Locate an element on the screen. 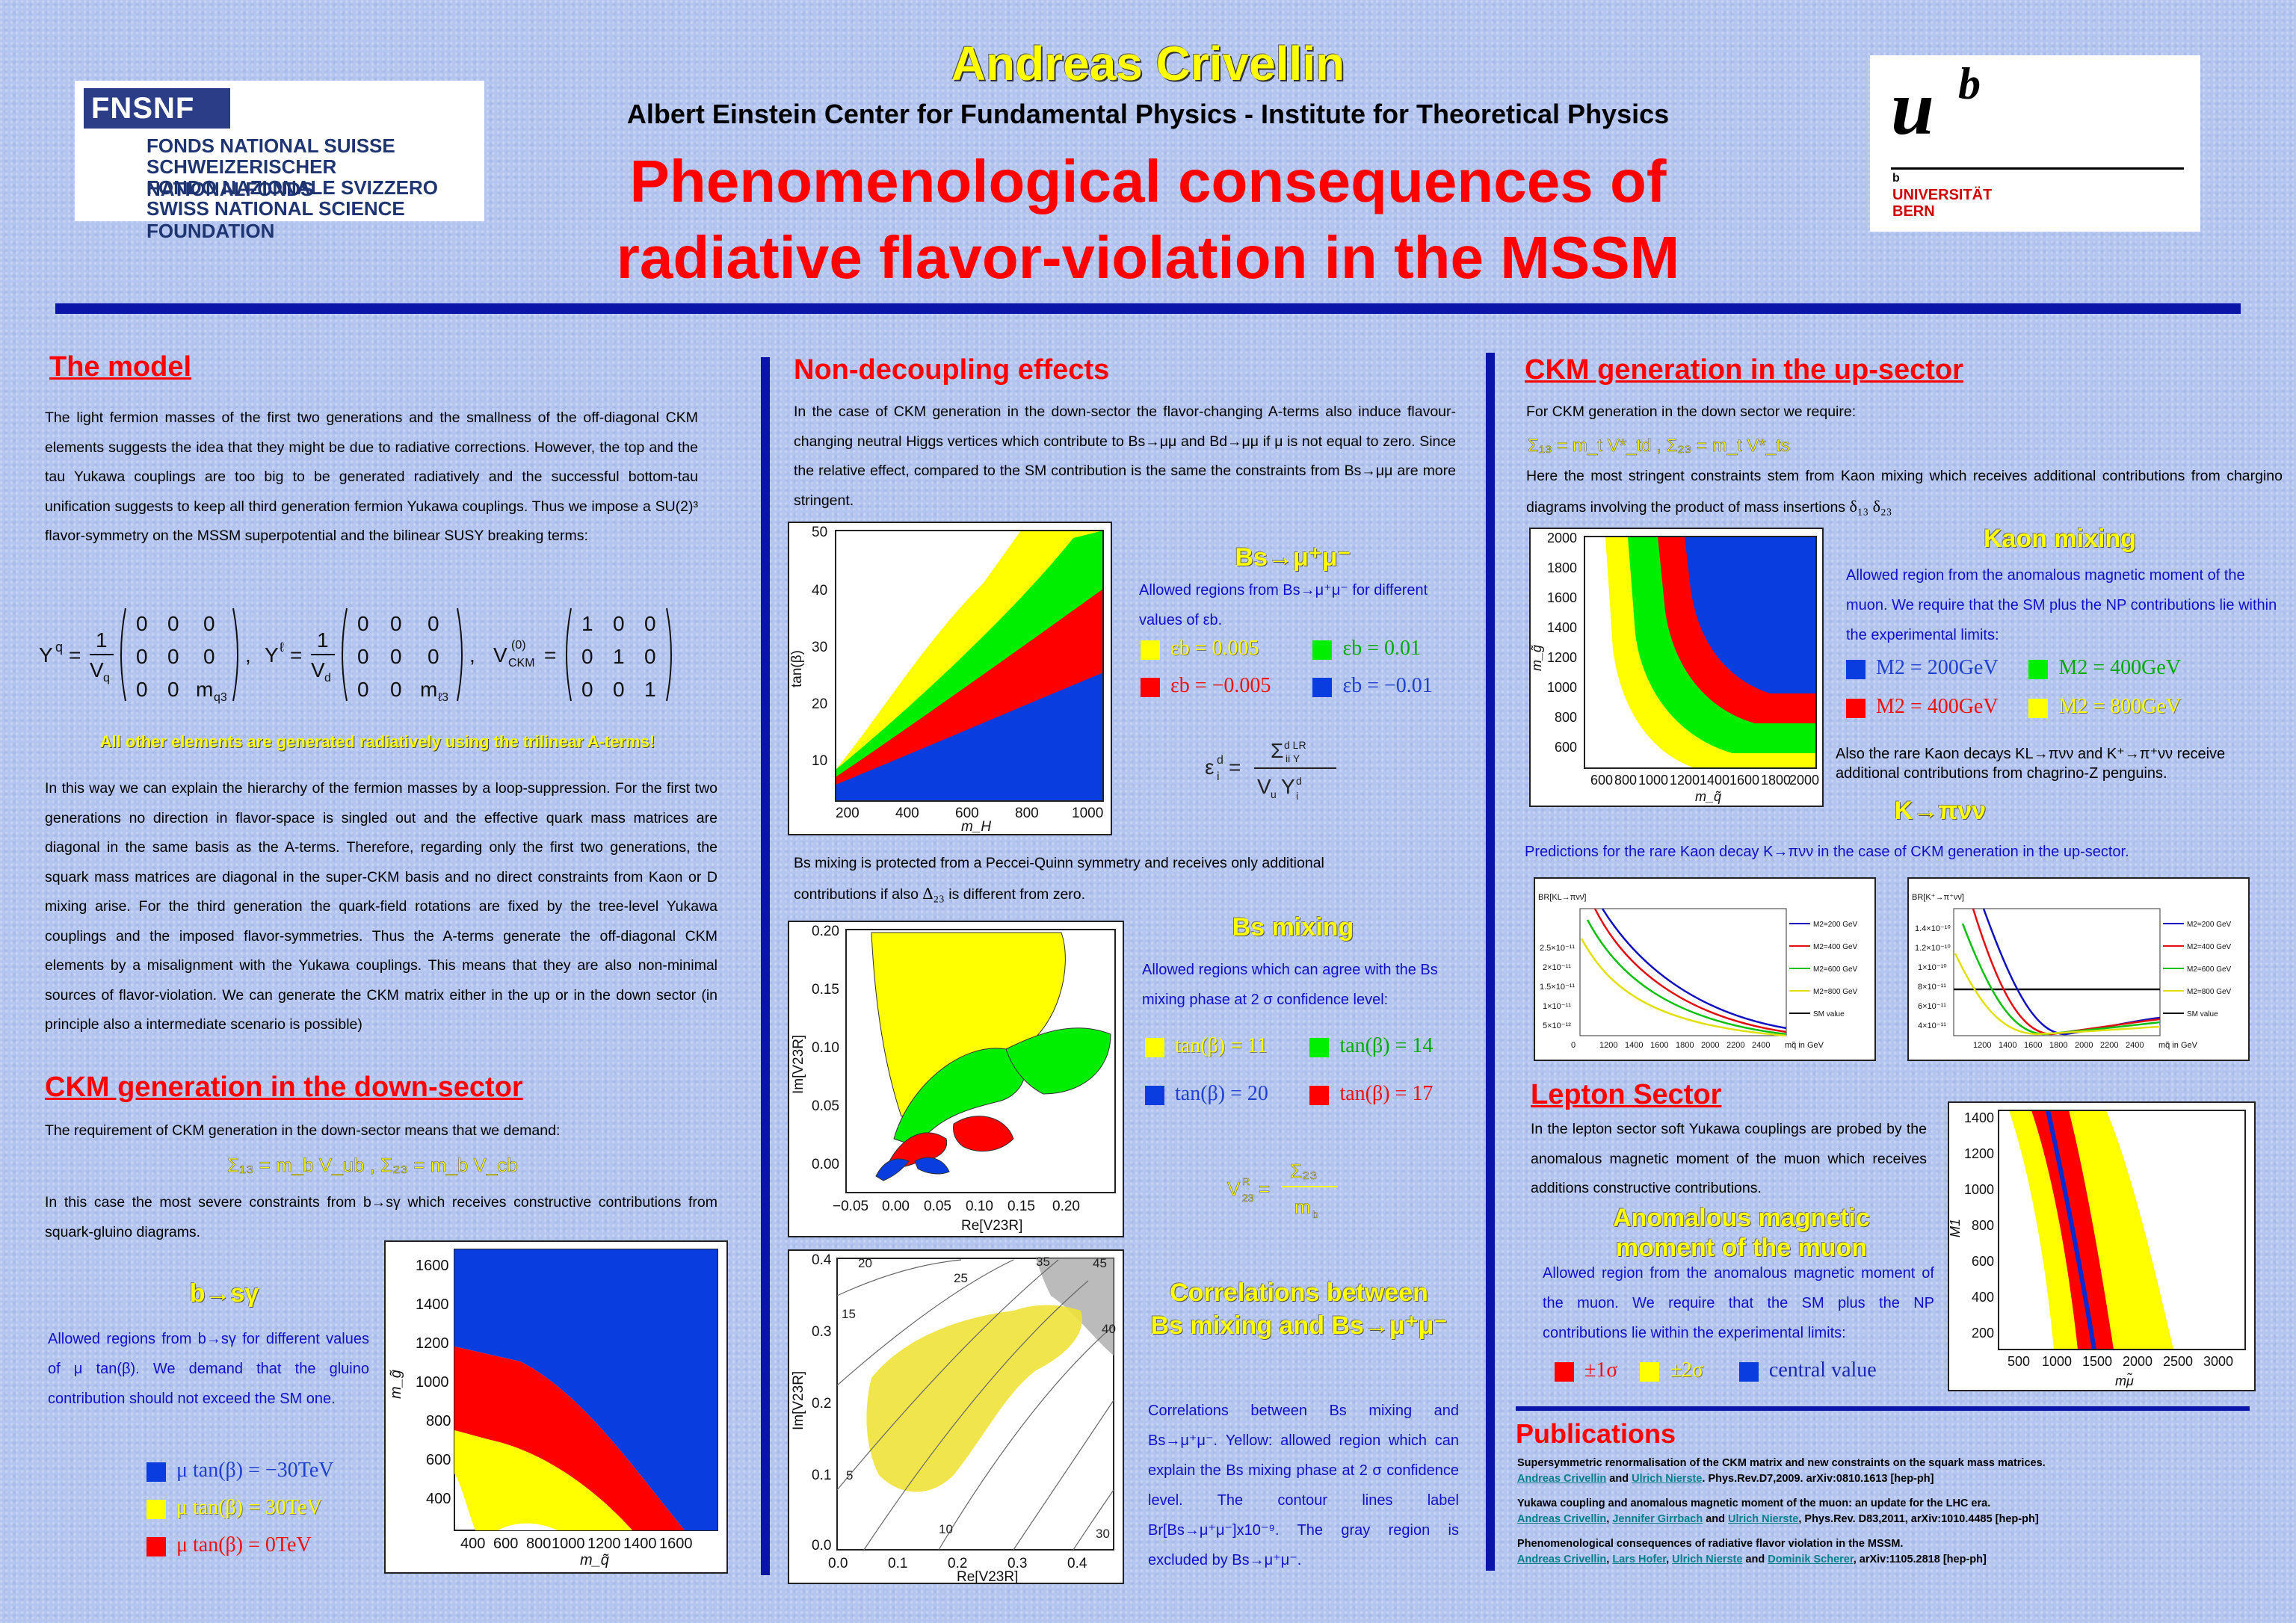 The image size is (2296, 1623). author-link: Dominik Scherer is located at coordinates (1811, 1559).